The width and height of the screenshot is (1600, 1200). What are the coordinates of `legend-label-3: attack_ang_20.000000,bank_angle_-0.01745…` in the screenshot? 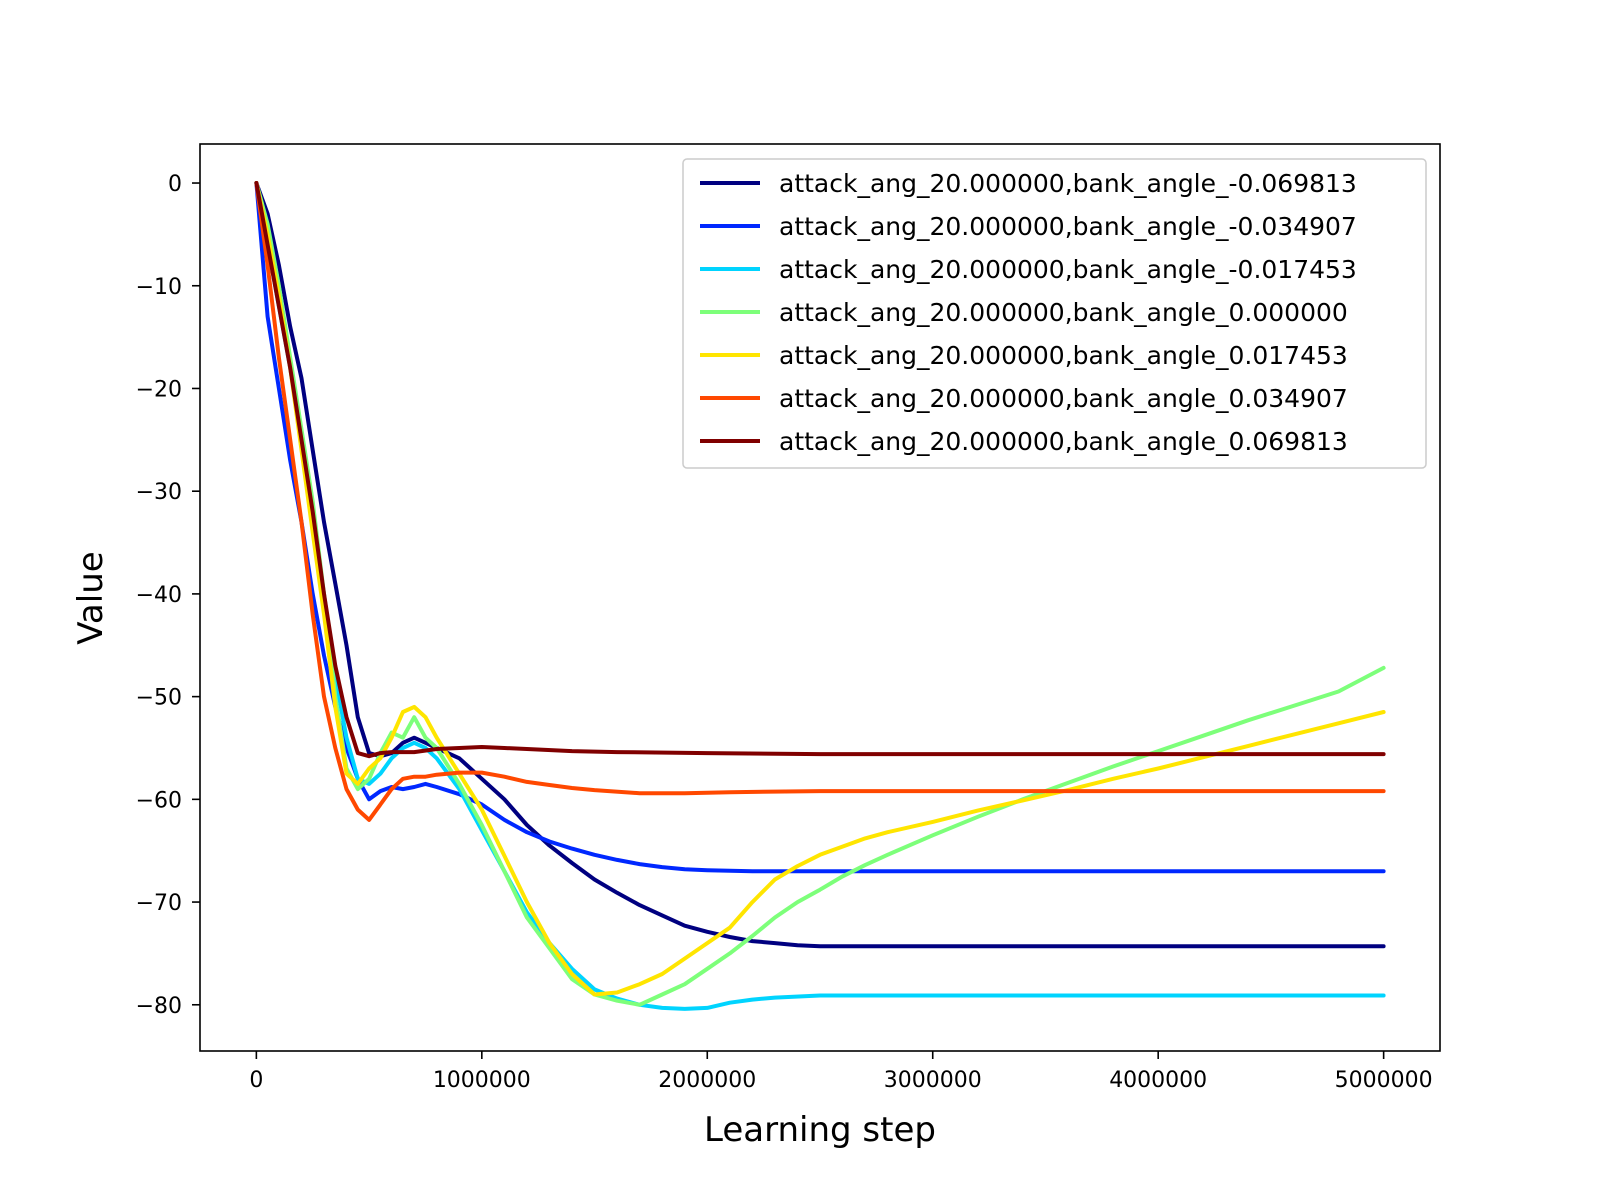 It's located at (1068, 269).